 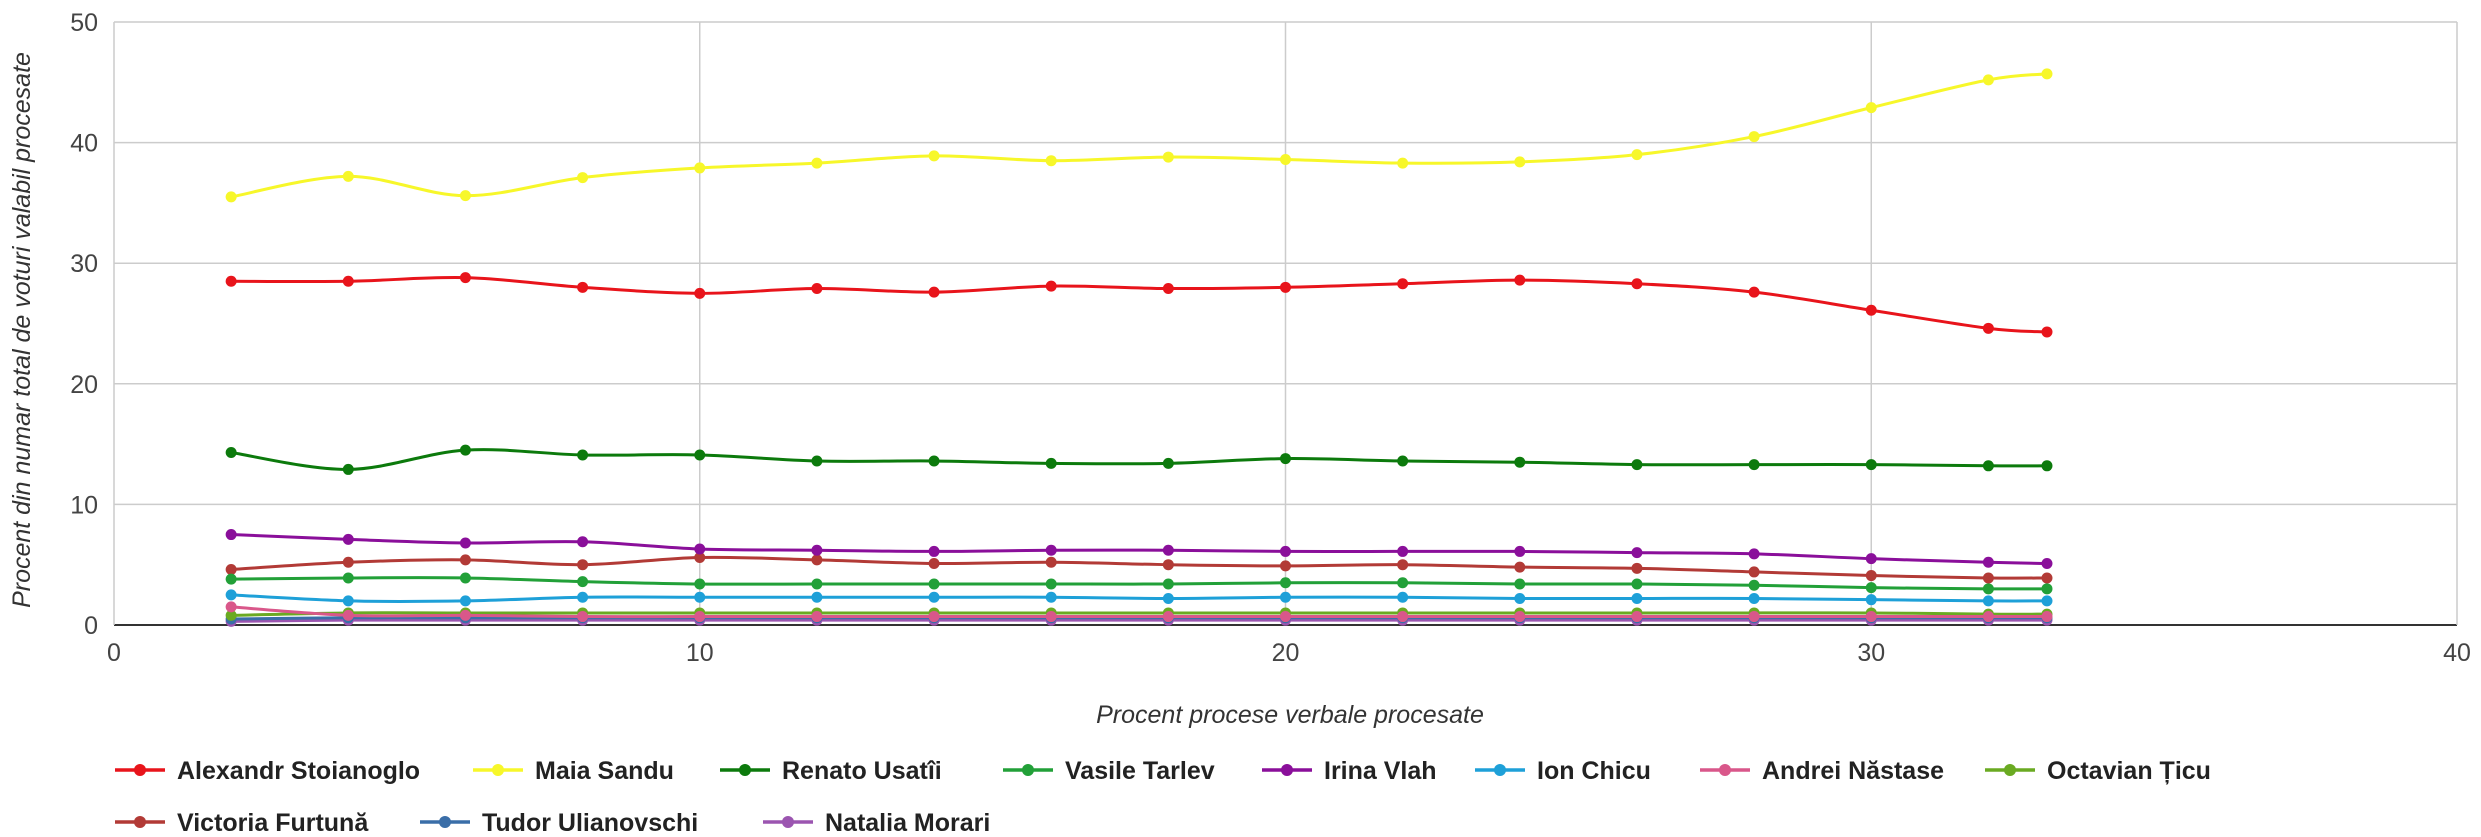 I want to click on legend-item: Irina Vlah, so click(x=1349, y=771).